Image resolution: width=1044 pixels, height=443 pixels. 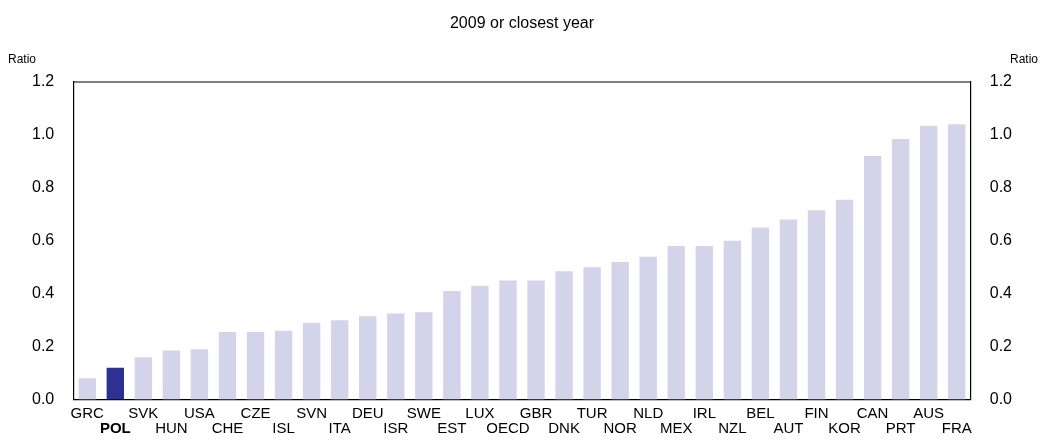 What do you see at coordinates (522, 22) in the screenshot?
I see `chart-title: 2009 or closest year` at bounding box center [522, 22].